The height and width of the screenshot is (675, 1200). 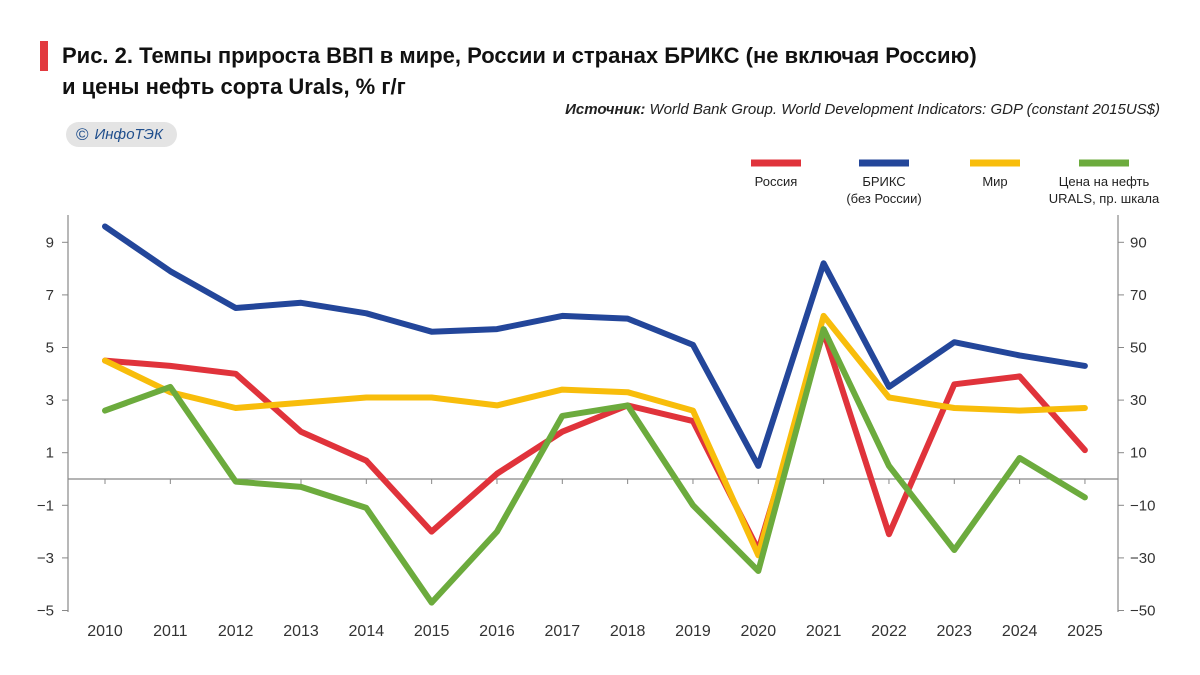 What do you see at coordinates (883, 181) in the screenshot?
I see `legend-label-brics: БРИКС` at bounding box center [883, 181].